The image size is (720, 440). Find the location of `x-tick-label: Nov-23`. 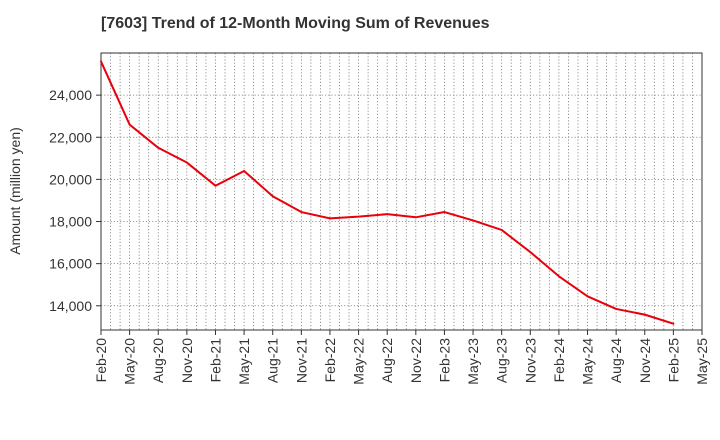

x-tick-label: Nov-23 is located at coordinates (530, 360).